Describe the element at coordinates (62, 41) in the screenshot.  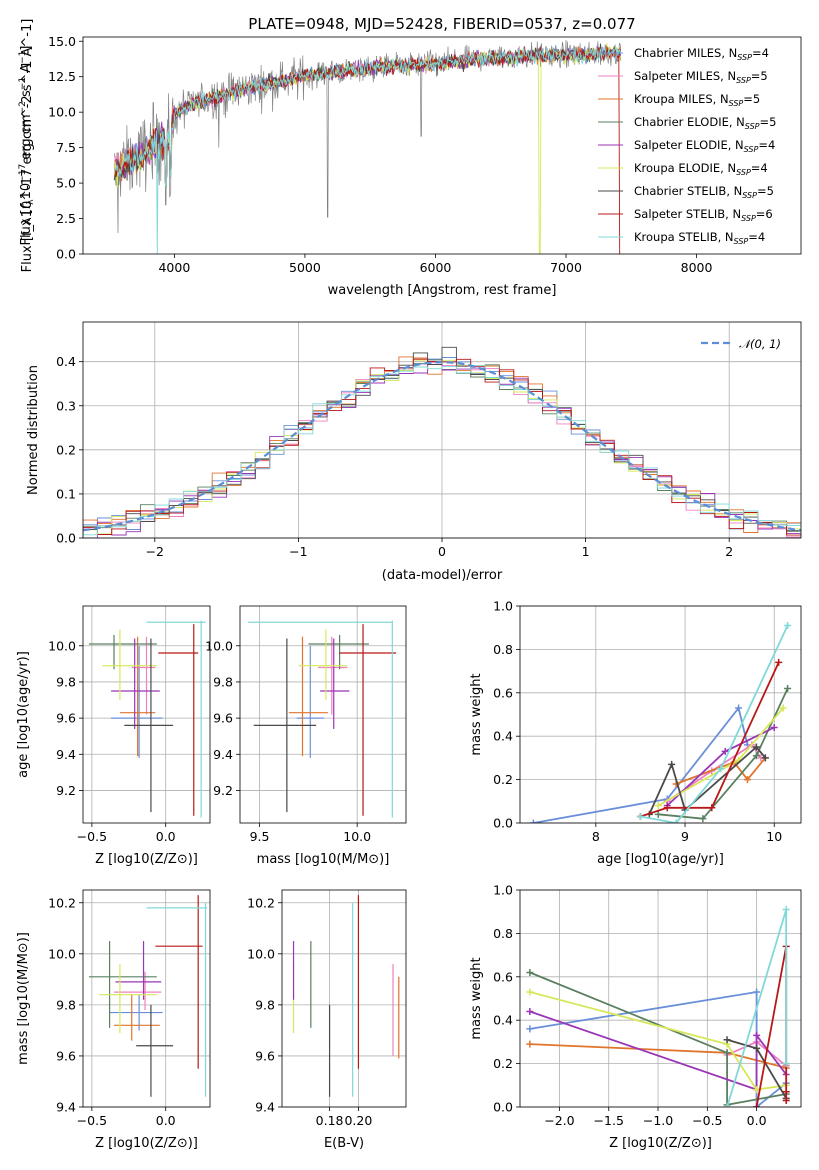
I see `y-tick-label: 15.0` at that location.